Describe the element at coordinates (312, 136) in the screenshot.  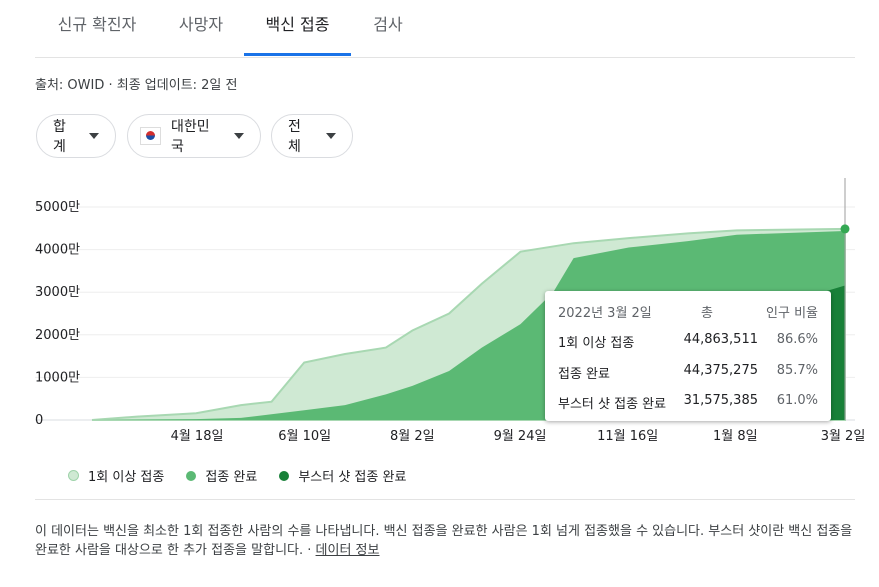
I see `scope-dropdown: 전체` at that location.